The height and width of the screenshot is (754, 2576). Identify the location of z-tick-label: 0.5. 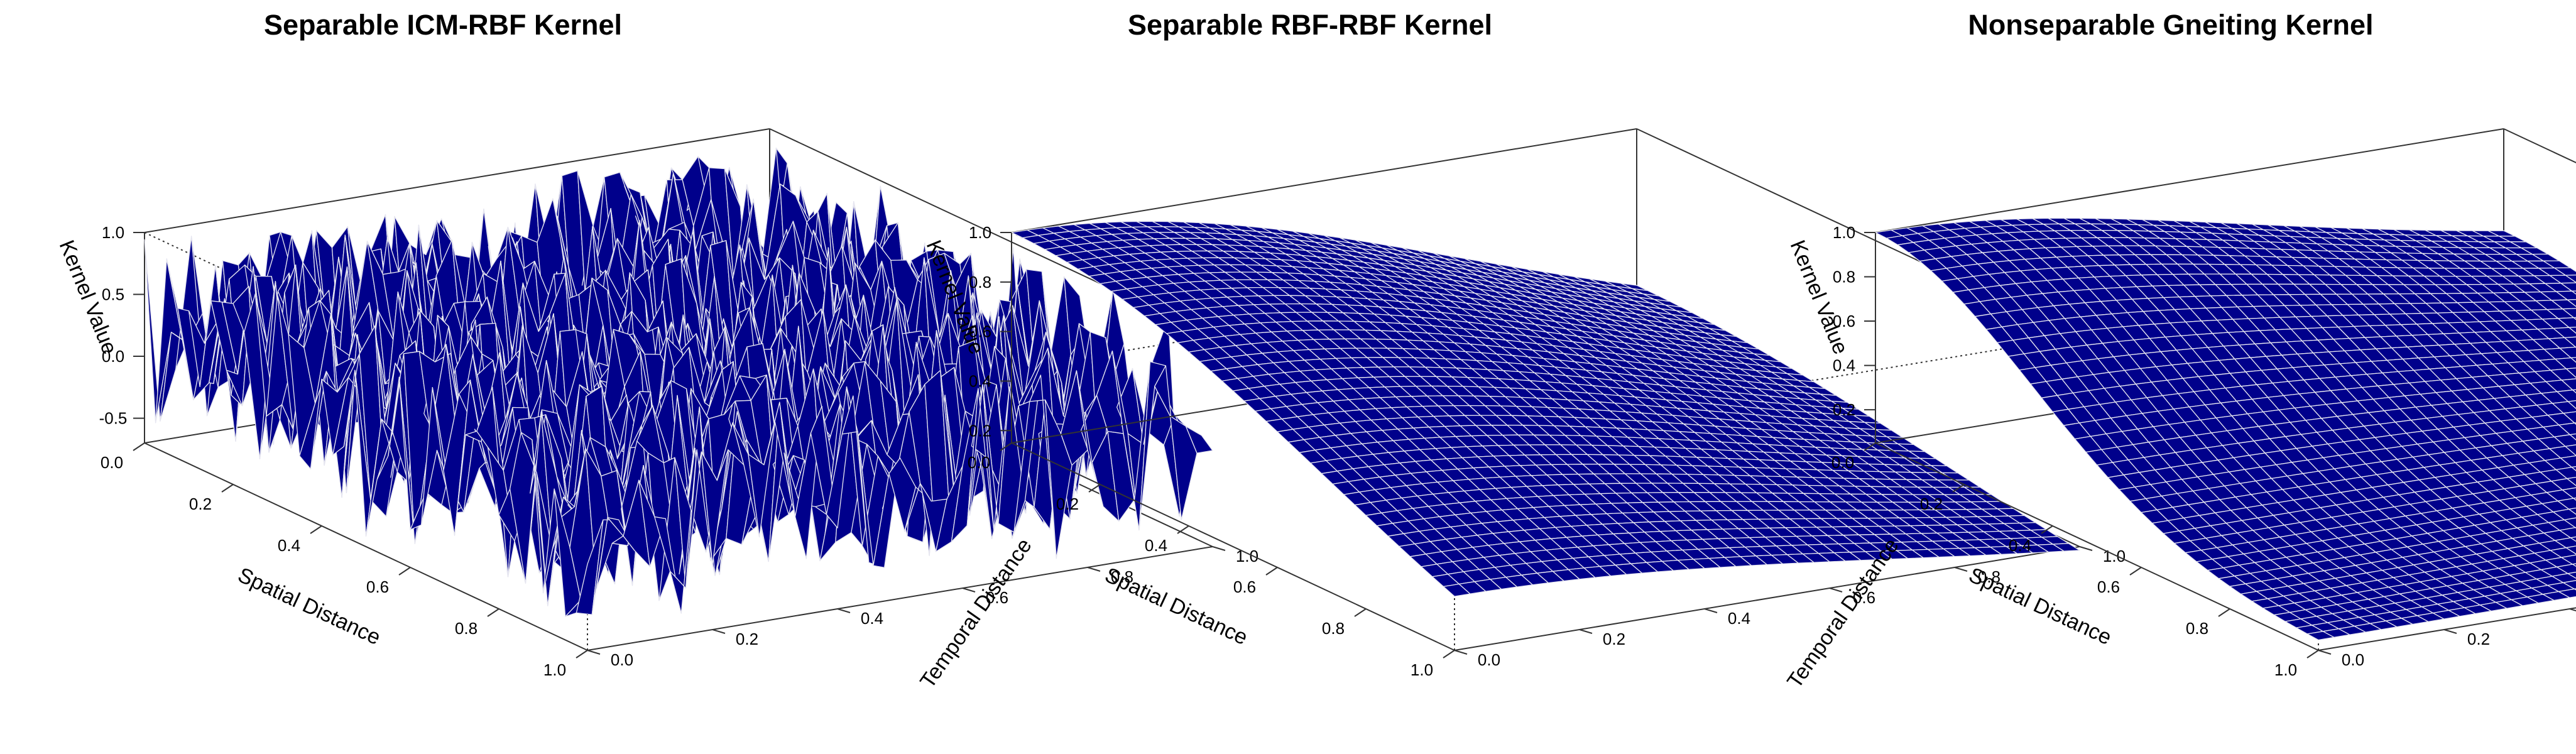
(113, 294).